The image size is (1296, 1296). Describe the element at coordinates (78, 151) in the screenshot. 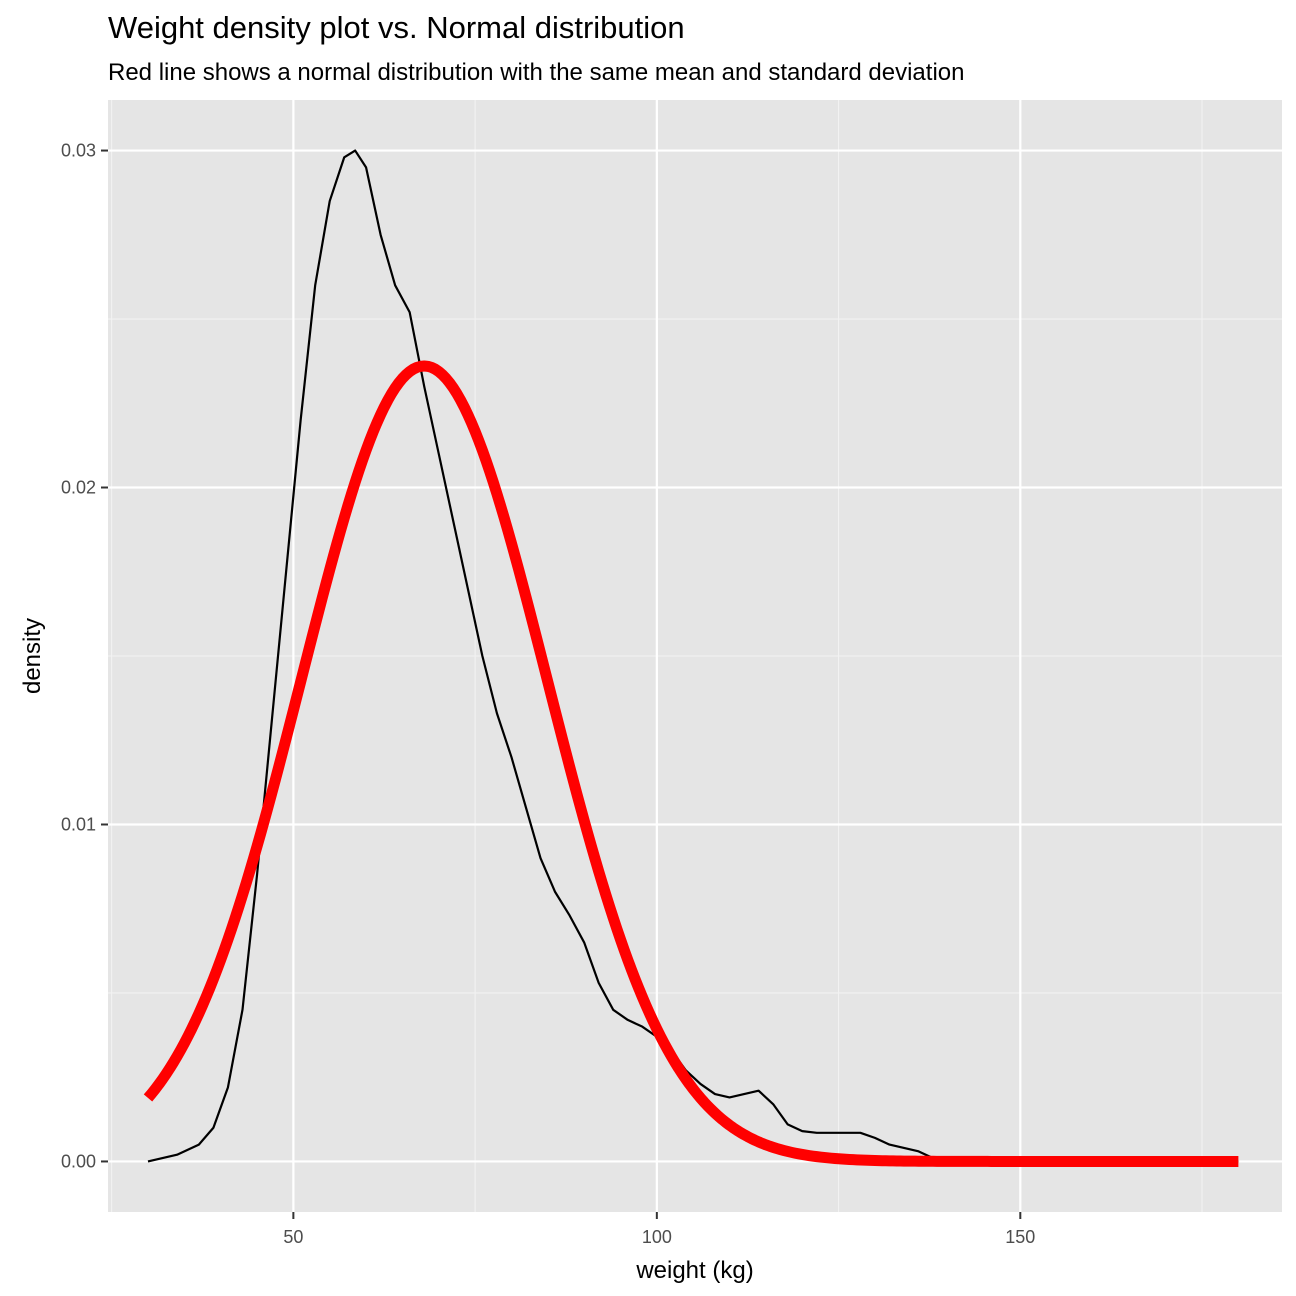

I see `y-tick-label: 0.03` at that location.